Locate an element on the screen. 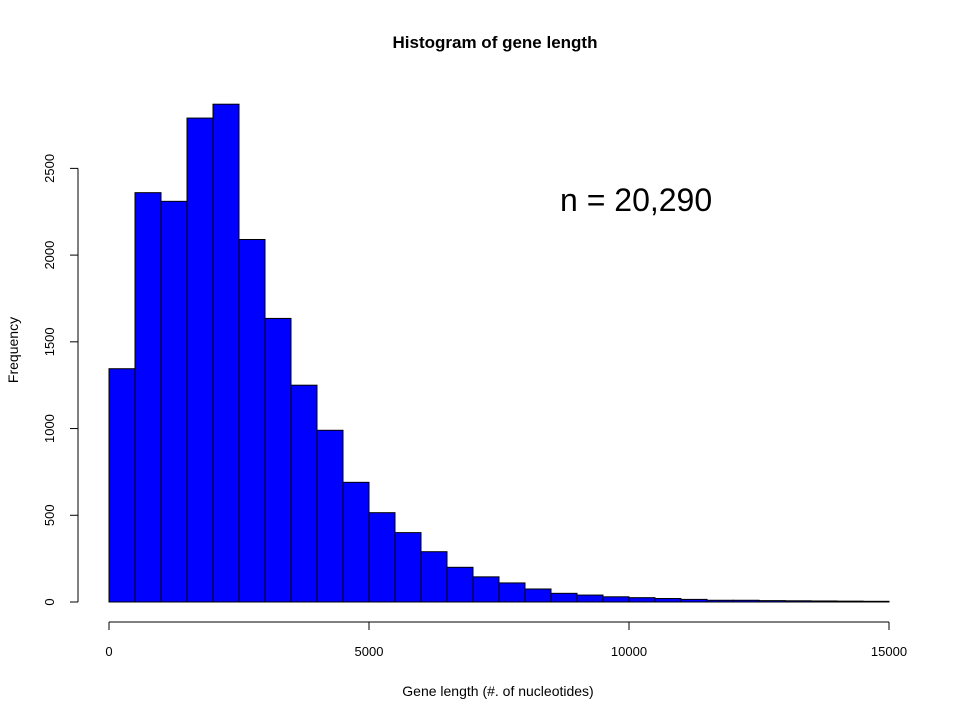  y-tick-label: 0 is located at coordinates (49, 601).